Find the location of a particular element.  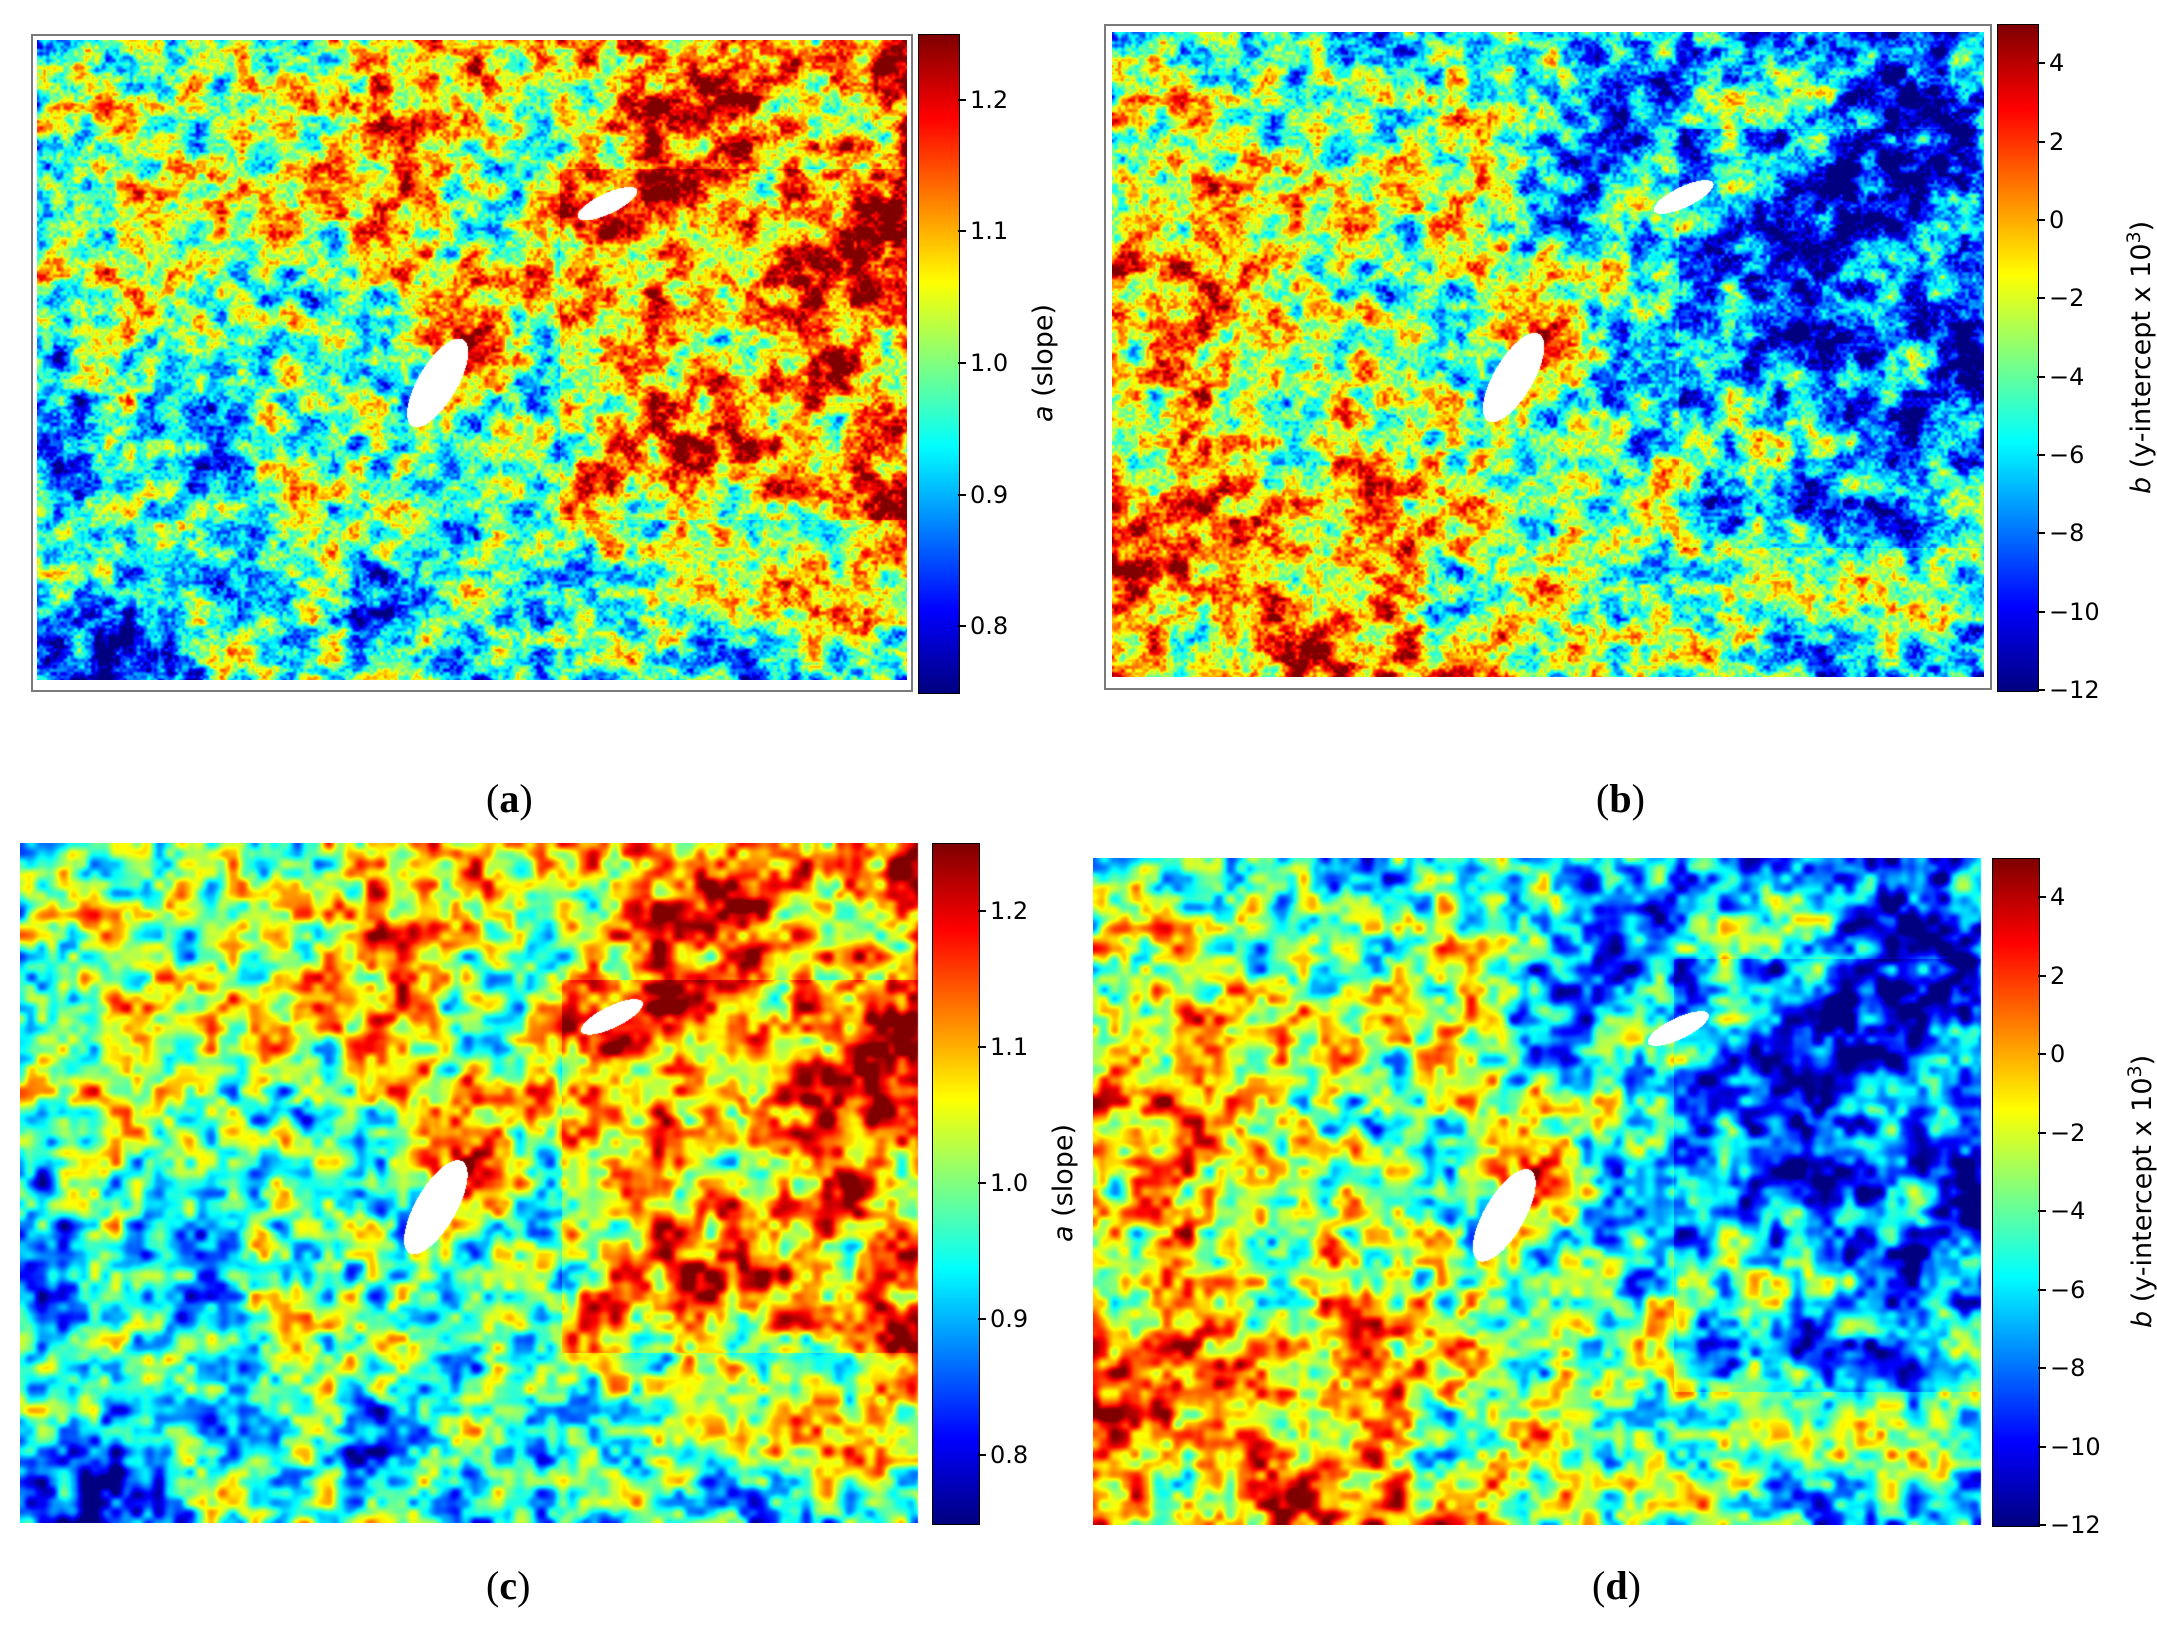

colorbar-d: 4 2 0 −2 −4 −6 −8 −10 −12 b (y-intercept x 103) is located at coordinates (2073, 1197).